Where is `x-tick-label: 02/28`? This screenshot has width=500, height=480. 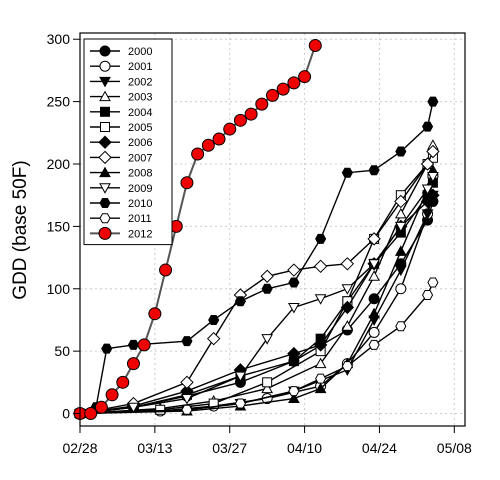
x-tick-label: 02/28 is located at coordinates (79, 448).